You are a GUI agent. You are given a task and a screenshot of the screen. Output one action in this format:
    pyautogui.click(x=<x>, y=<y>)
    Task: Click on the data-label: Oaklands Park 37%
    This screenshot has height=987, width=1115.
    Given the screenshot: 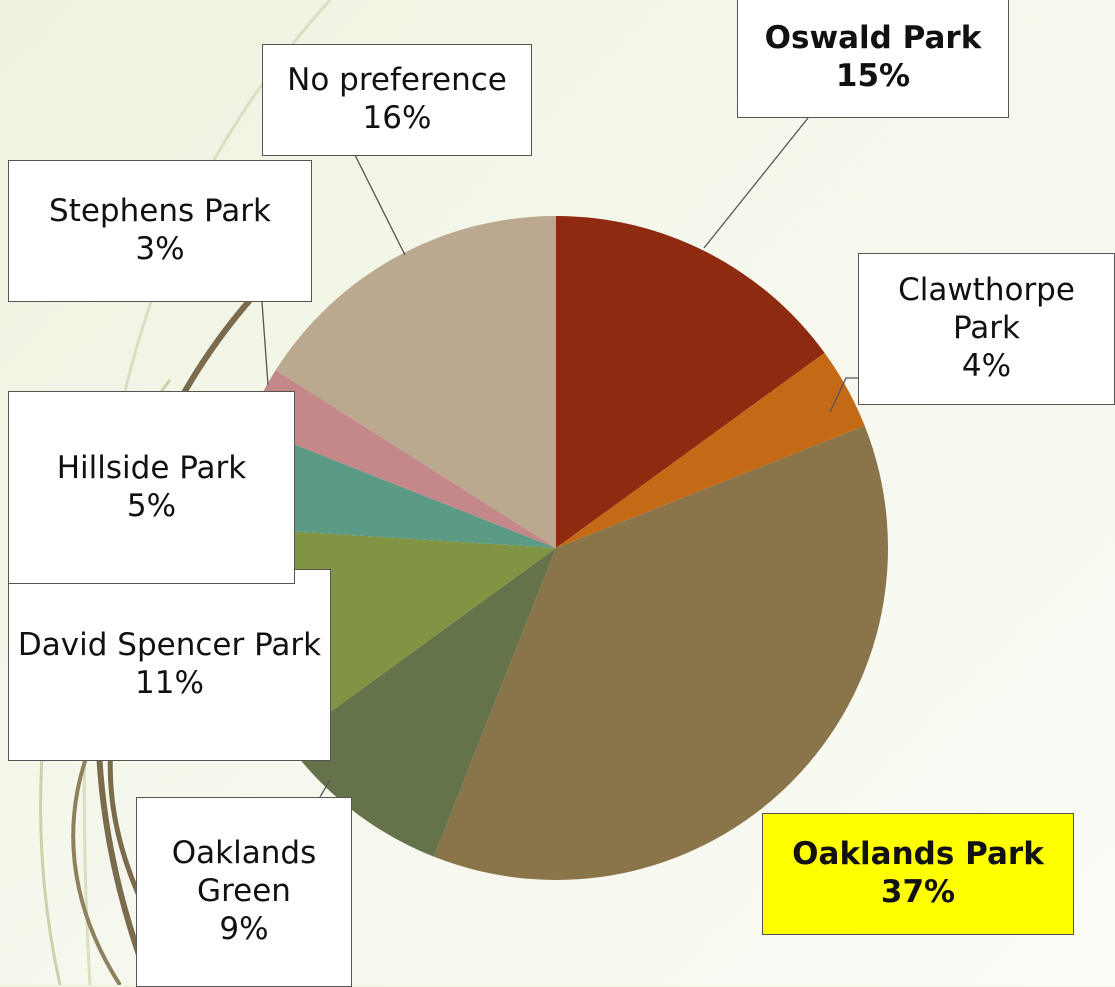 What is the action you would take?
    pyautogui.click(x=918, y=874)
    